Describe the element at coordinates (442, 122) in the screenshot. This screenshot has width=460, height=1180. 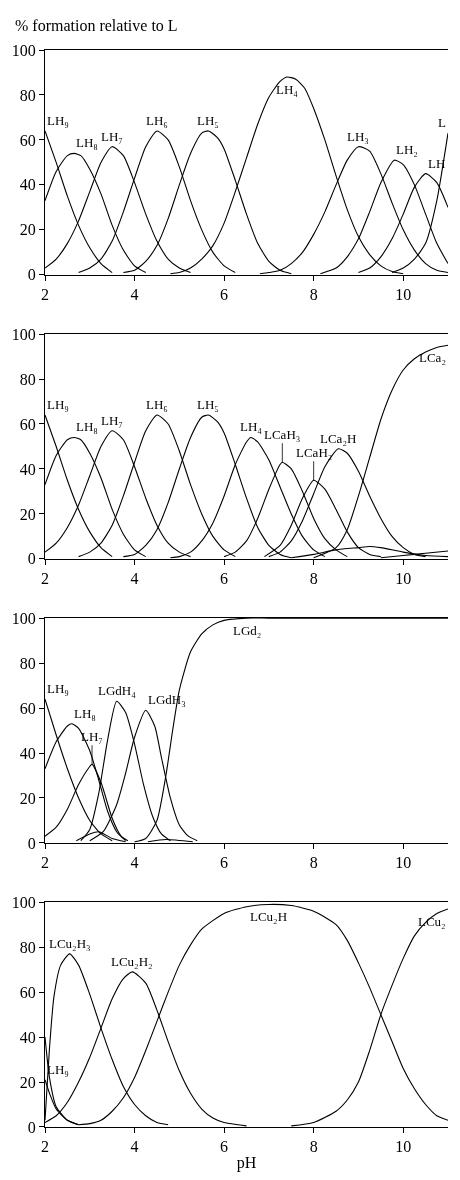
I see `series-label: L` at that location.